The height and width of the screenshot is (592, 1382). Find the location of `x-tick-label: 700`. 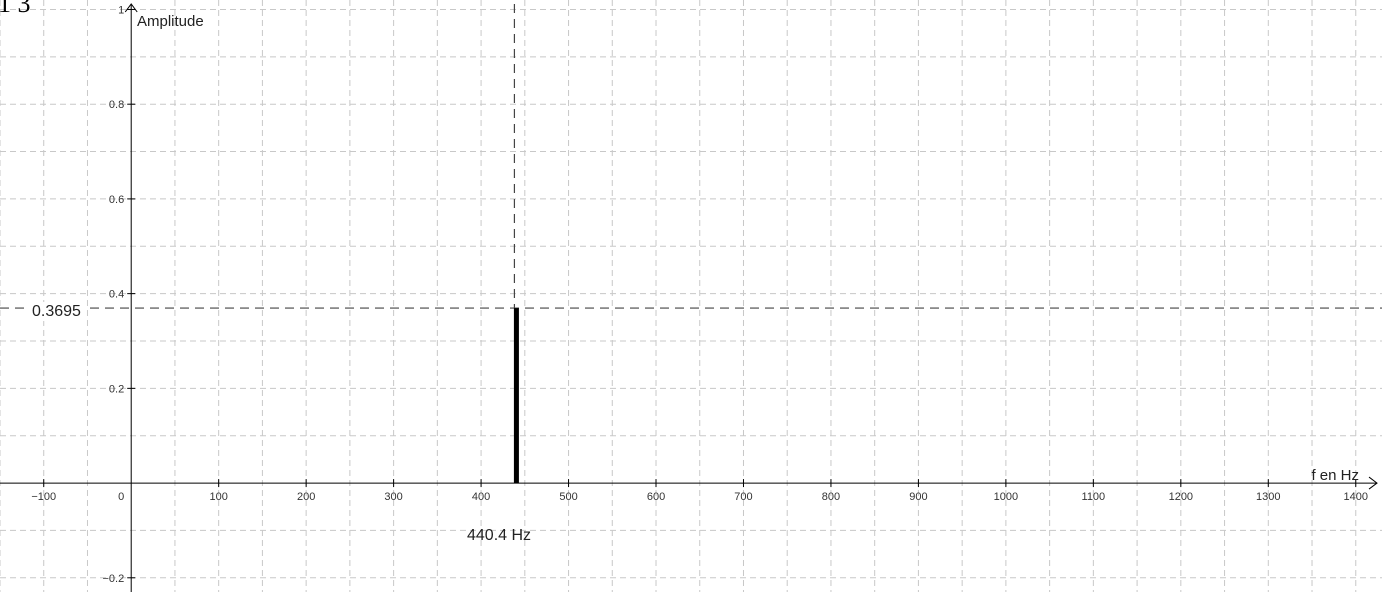

x-tick-label: 700 is located at coordinates (743, 497).